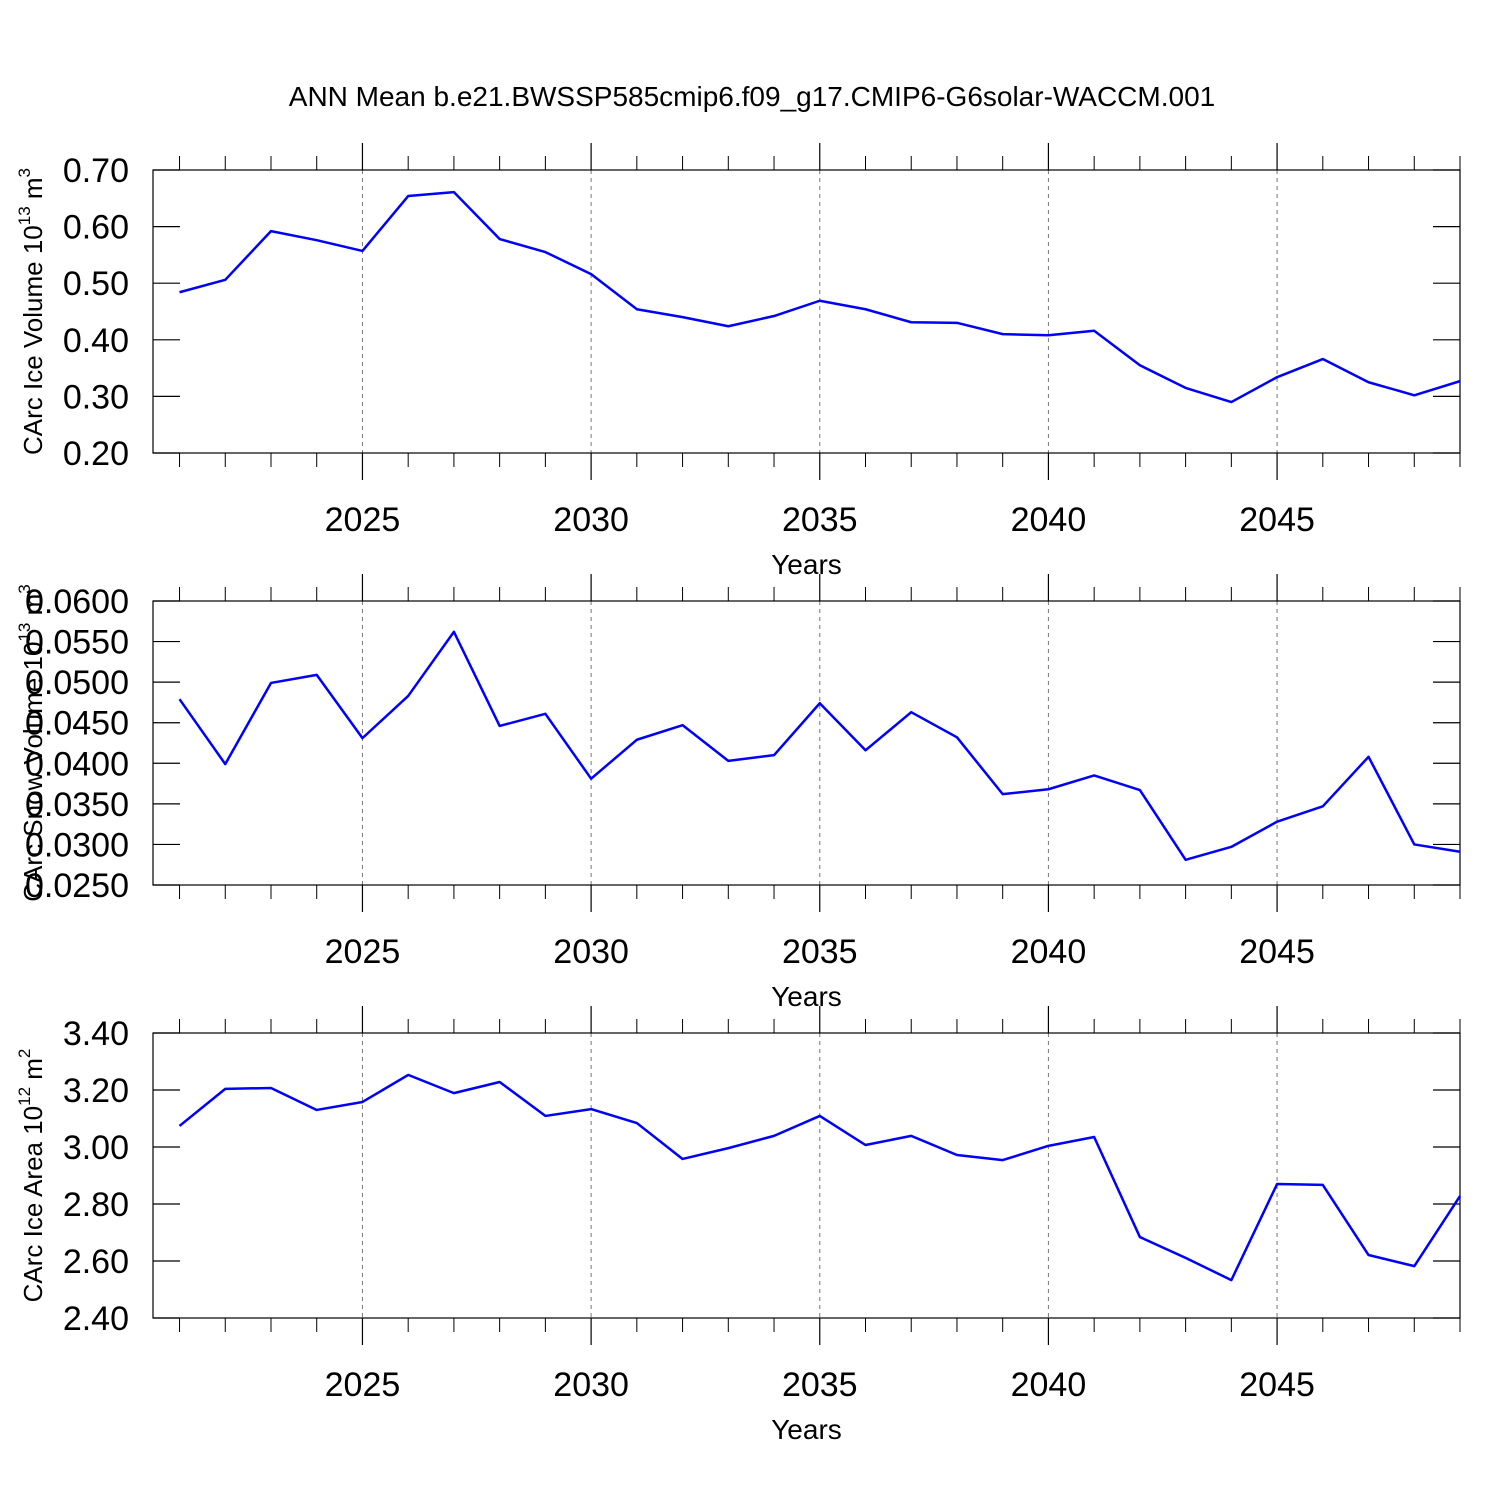 This screenshot has width=1500, height=1500. I want to click on y-tick-label: 0.40, so click(96, 341).